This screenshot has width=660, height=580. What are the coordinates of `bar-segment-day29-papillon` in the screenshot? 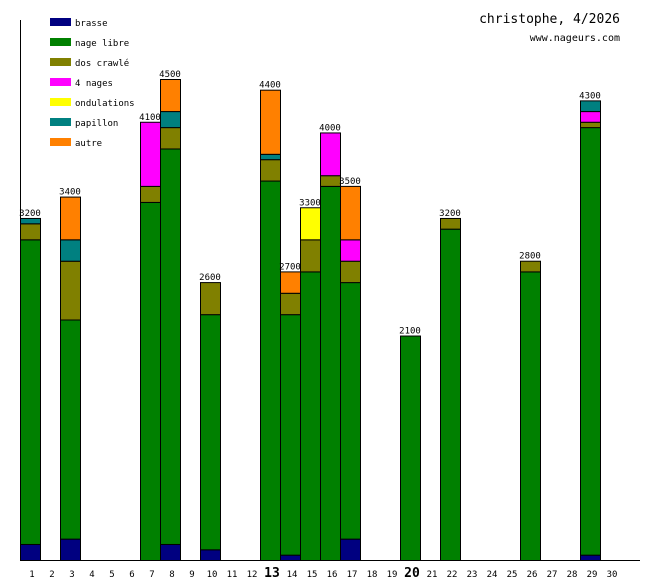 It's located at (590, 106).